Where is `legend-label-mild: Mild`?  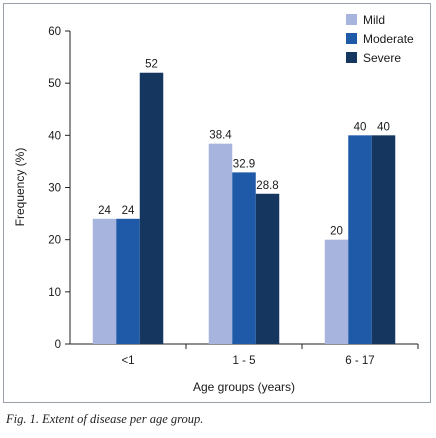 legend-label-mild: Mild is located at coordinates (374, 20).